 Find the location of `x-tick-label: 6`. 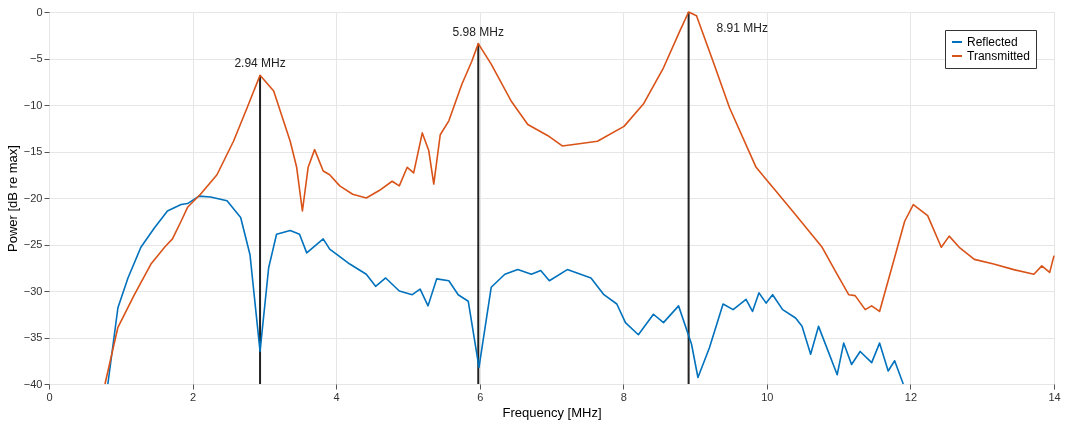

x-tick-label: 6 is located at coordinates (480, 396).